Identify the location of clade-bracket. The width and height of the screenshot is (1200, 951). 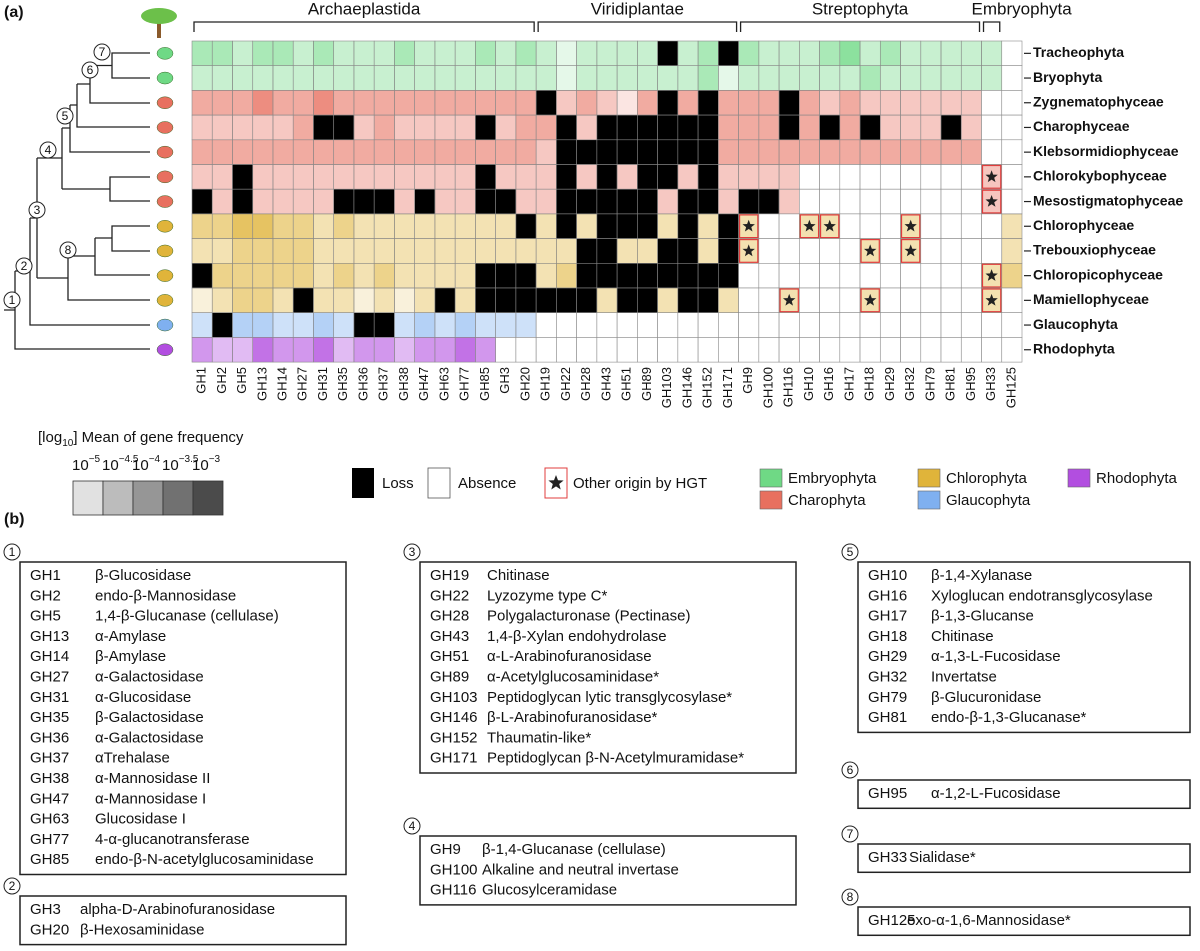
(364, 26).